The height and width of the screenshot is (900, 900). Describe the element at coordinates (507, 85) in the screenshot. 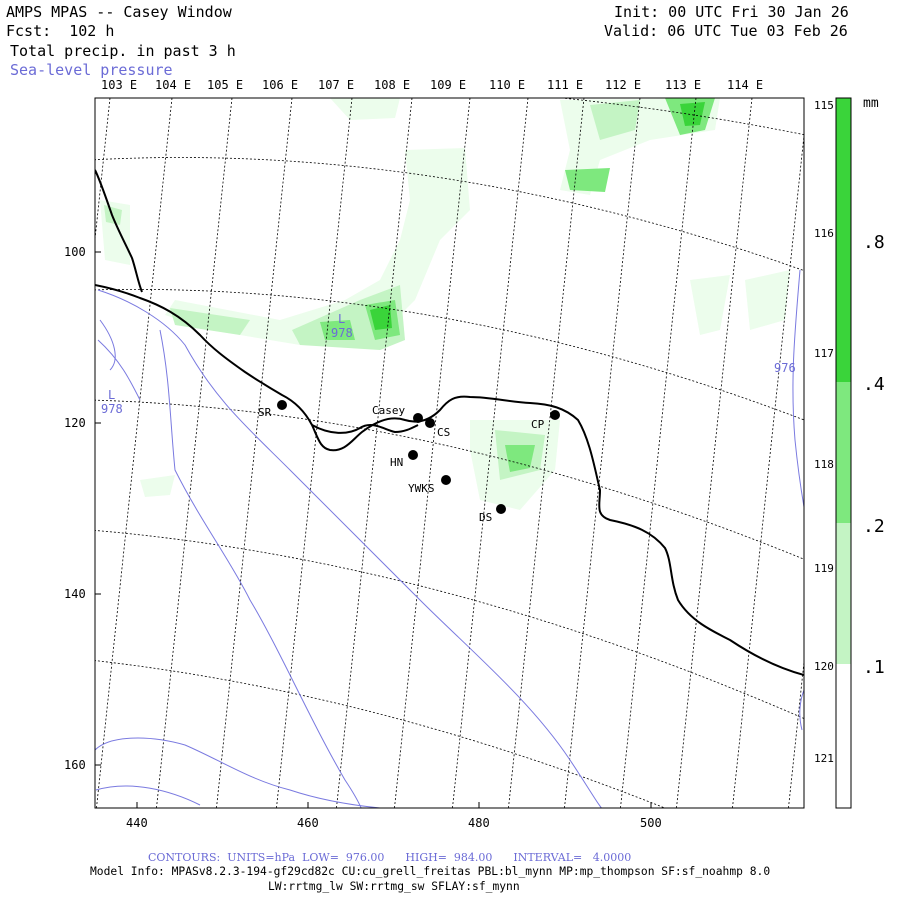

I see `lon-label: 110 E` at that location.